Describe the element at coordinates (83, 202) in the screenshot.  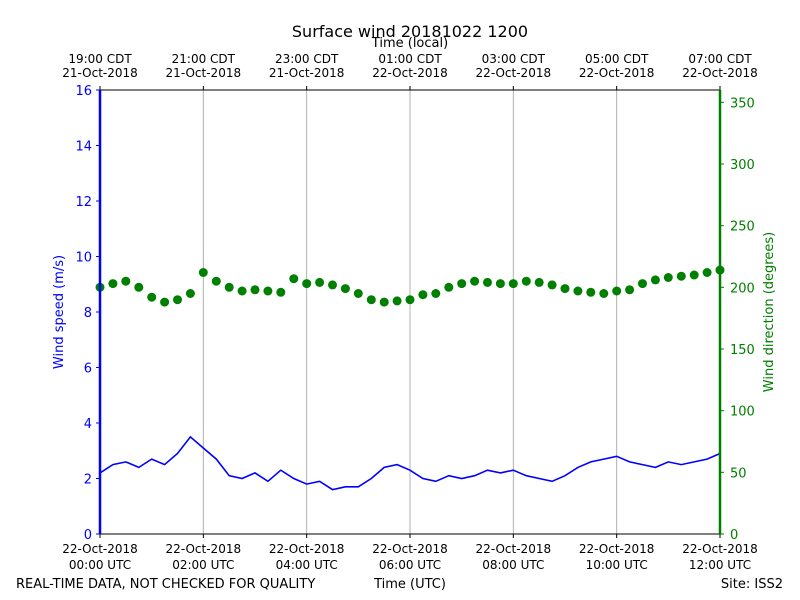
I see `y-left-tick-label: 12` at that location.